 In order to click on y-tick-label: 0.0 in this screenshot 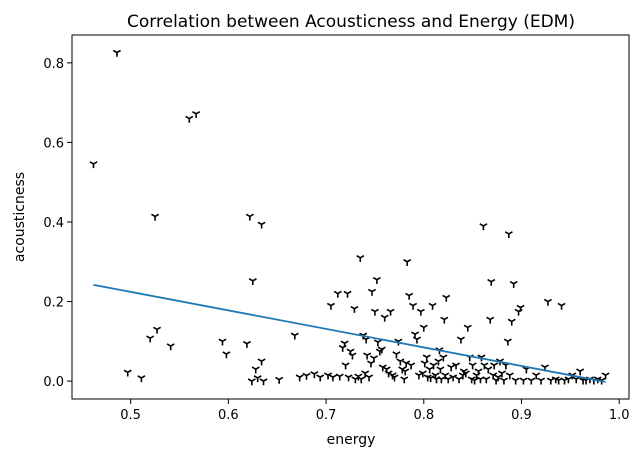, I will do `click(53, 382)`.